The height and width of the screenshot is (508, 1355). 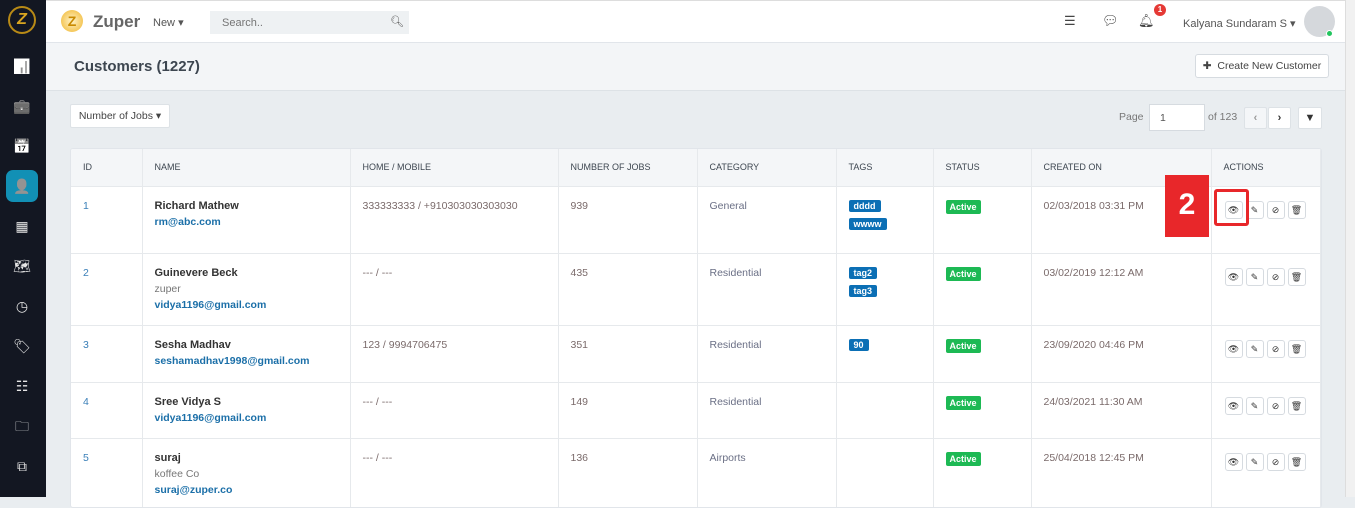 I want to click on column-header: ACTIONS, so click(x=1266, y=168).